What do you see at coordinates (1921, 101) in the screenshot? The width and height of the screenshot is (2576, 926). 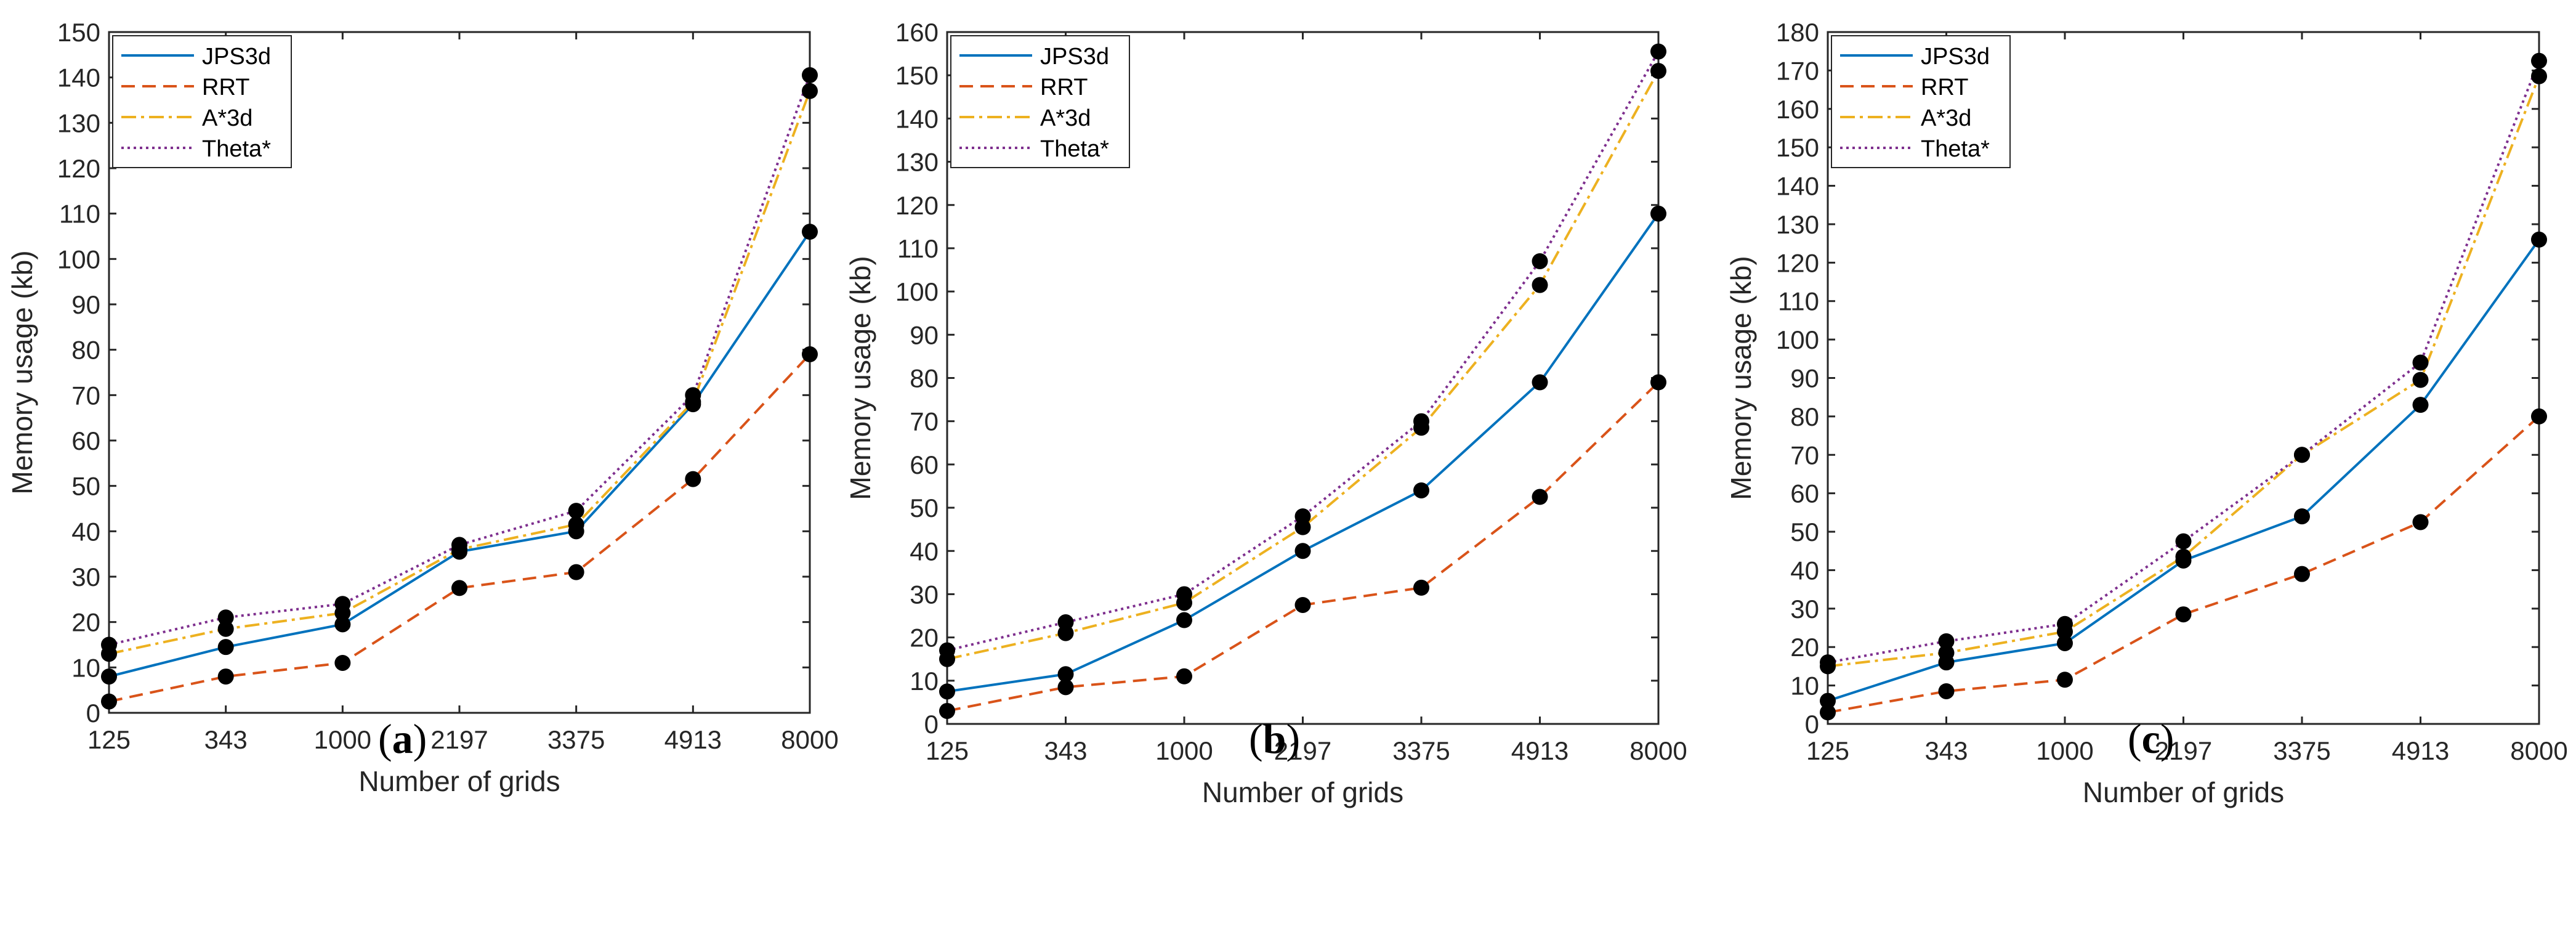 I see `legend-c` at bounding box center [1921, 101].